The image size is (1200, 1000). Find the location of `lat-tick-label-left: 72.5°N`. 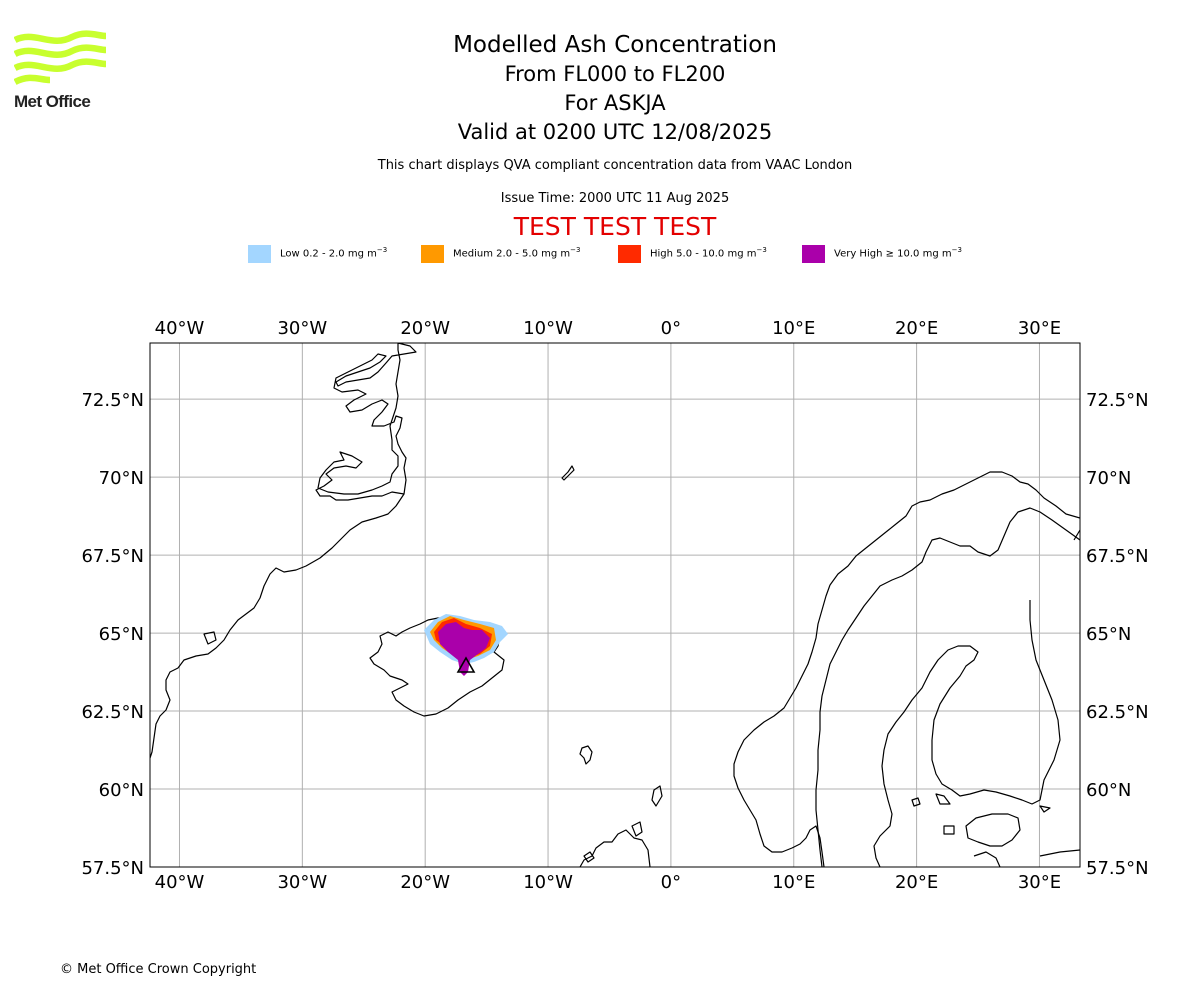

lat-tick-label-left: 72.5°N is located at coordinates (112, 400).